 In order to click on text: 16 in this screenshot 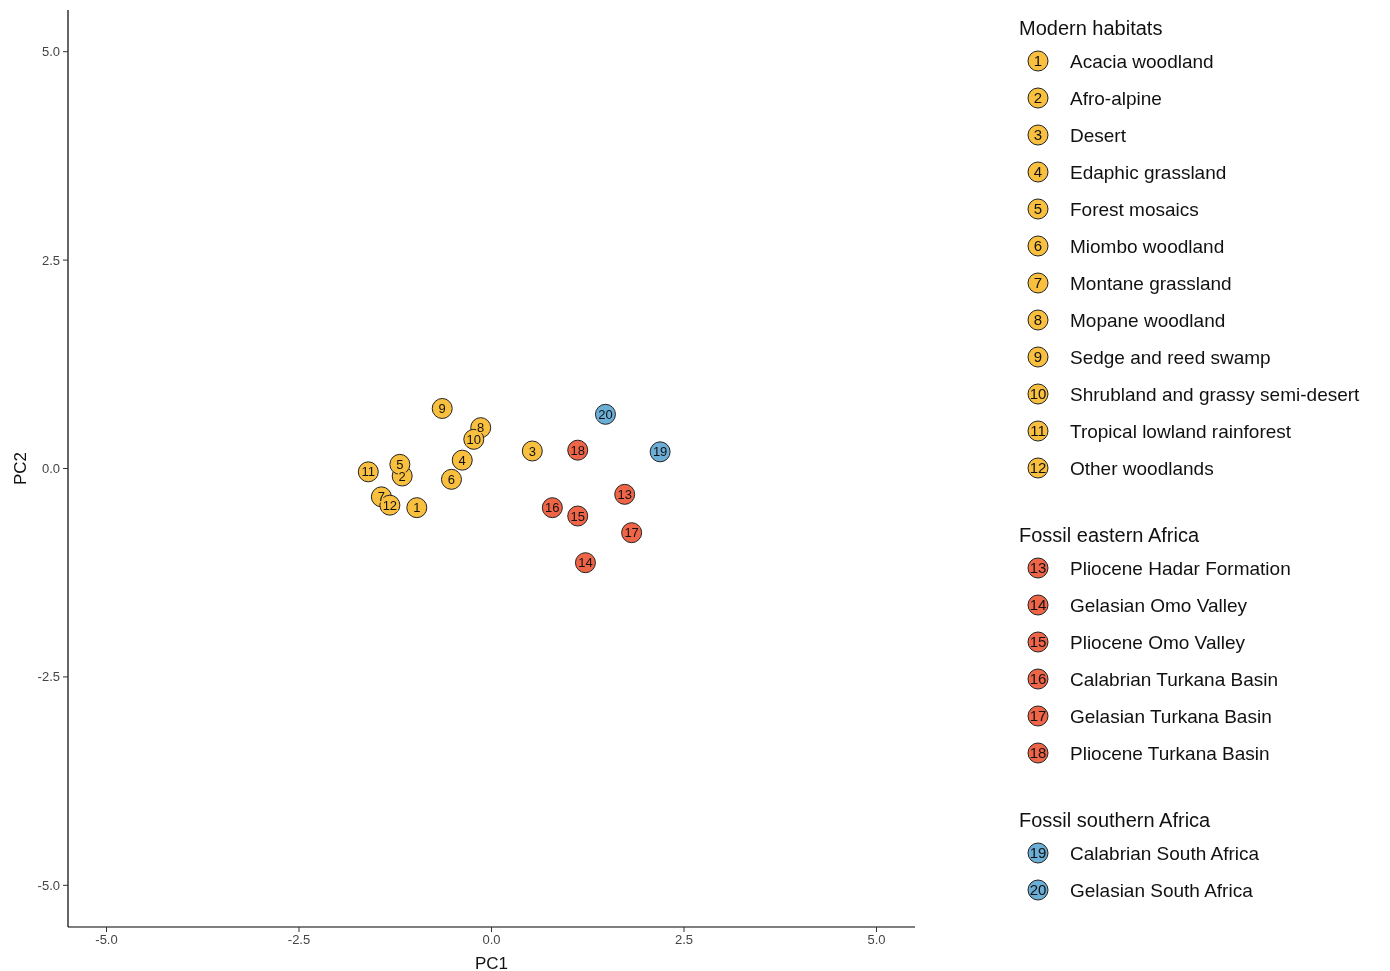, I will do `click(1038, 679)`.